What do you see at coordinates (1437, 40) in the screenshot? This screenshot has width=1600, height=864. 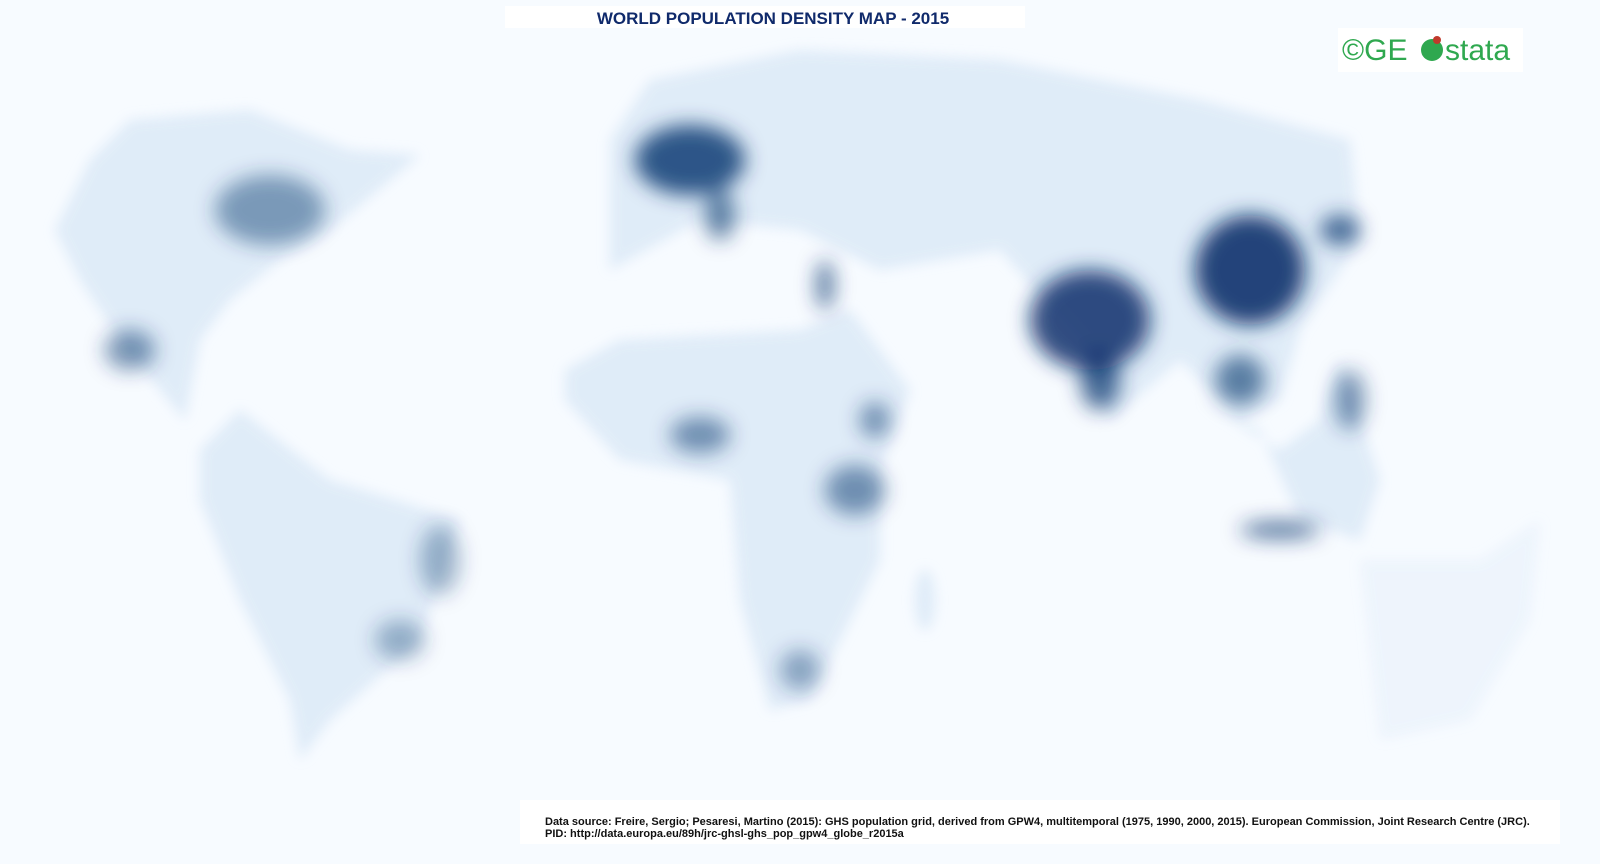 I see `logo-pin` at bounding box center [1437, 40].